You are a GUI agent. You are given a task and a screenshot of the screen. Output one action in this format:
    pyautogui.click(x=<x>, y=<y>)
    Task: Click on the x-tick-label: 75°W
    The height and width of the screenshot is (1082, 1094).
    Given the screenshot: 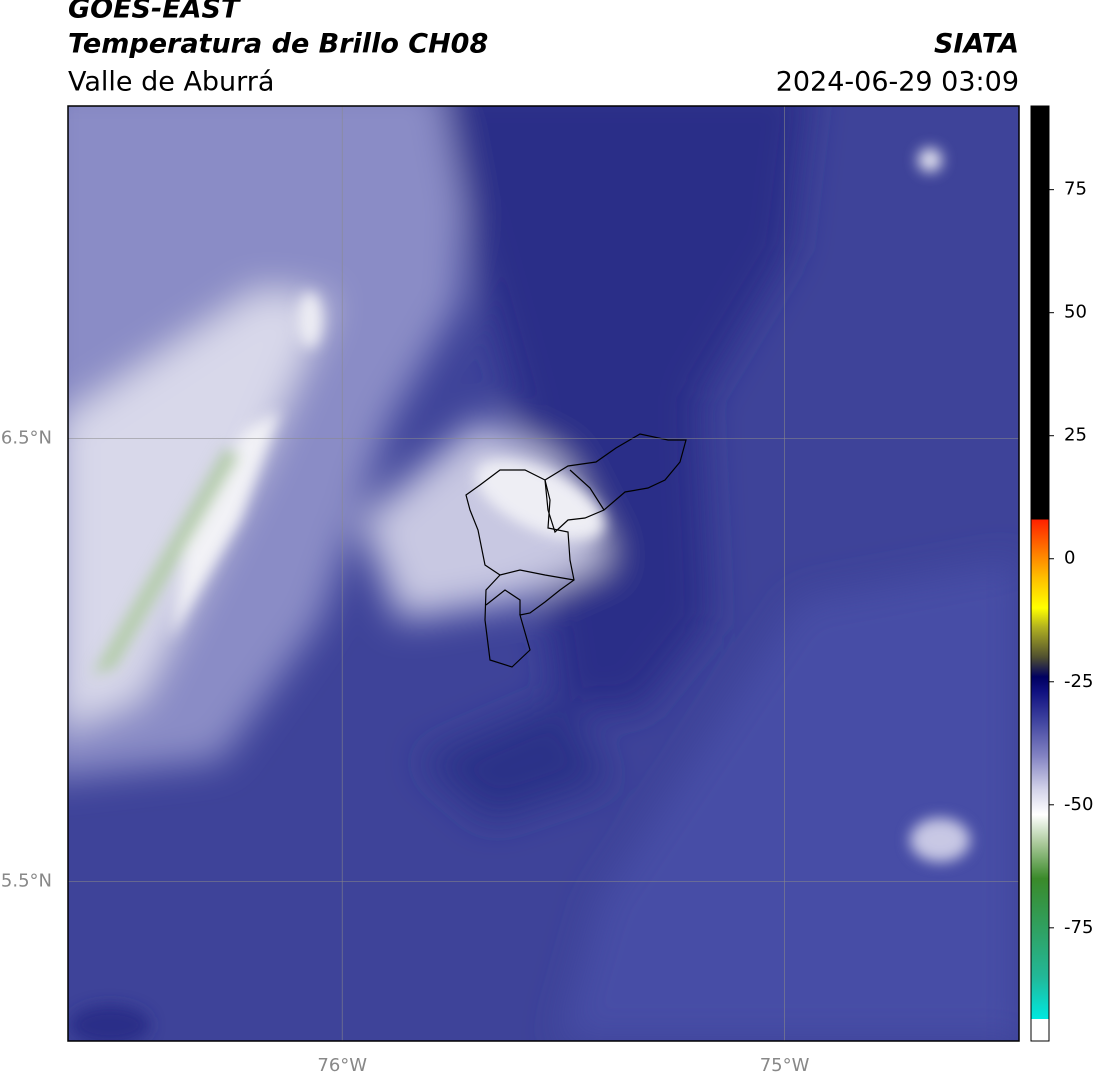 What is the action you would take?
    pyautogui.click(x=785, y=1065)
    